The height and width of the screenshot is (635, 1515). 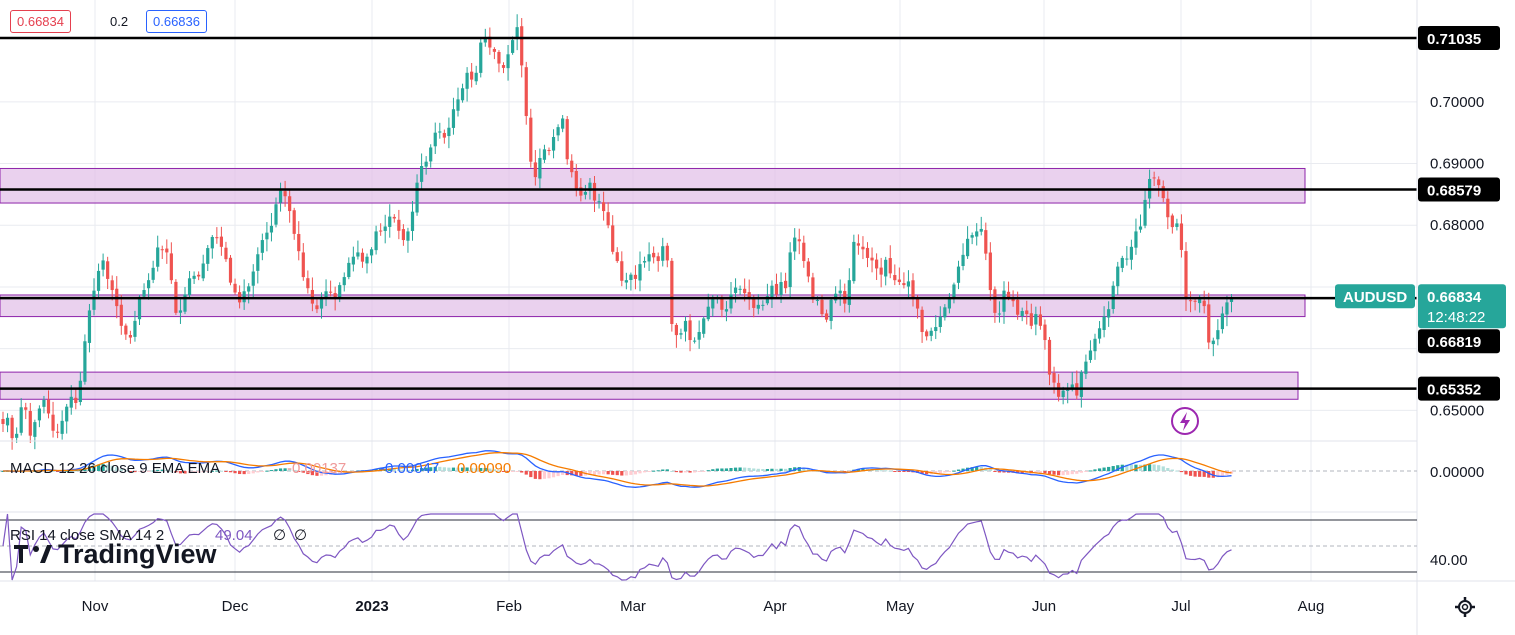 What do you see at coordinates (1449, 560) in the screenshot?
I see `rsi-y-tick: 40.00` at bounding box center [1449, 560].